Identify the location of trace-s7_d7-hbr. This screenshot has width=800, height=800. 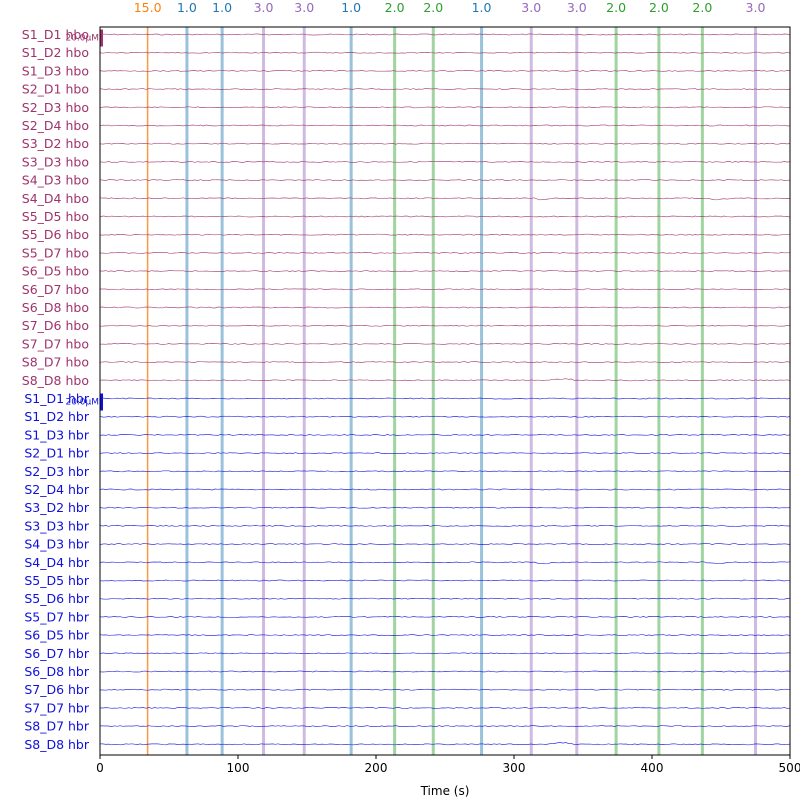
(445, 708).